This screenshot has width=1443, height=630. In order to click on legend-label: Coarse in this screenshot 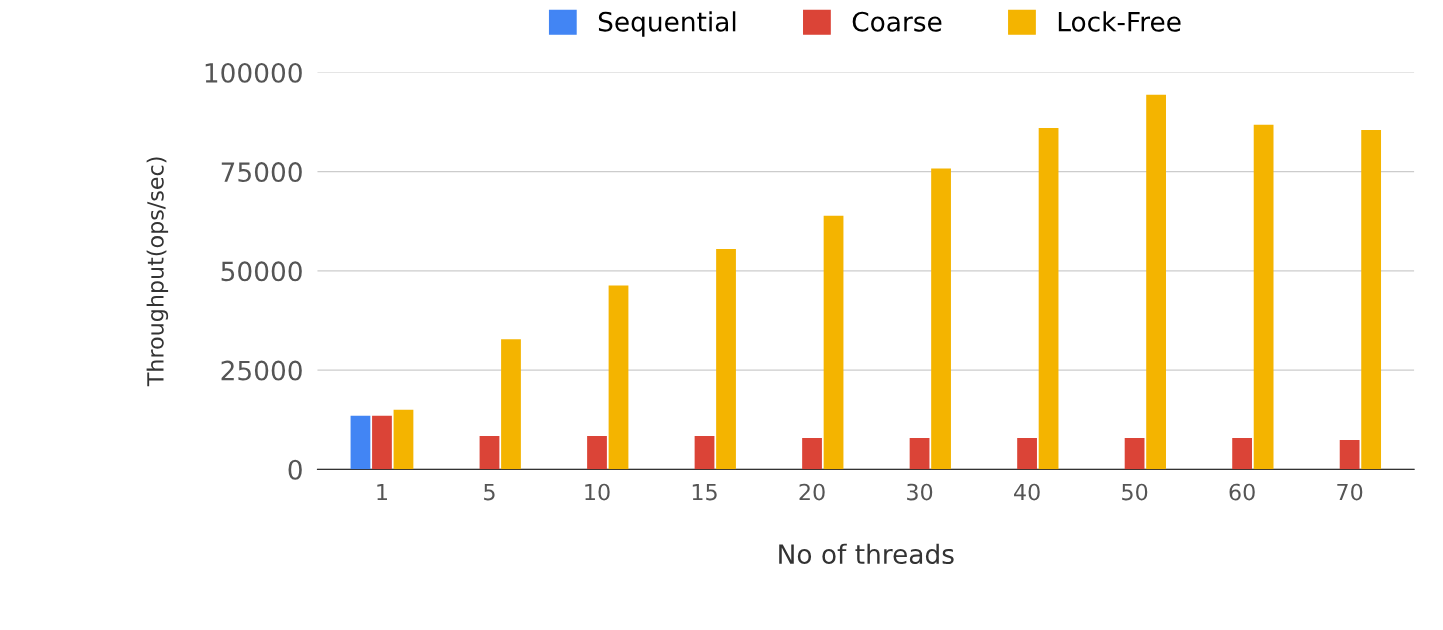, I will do `click(897, 21)`.